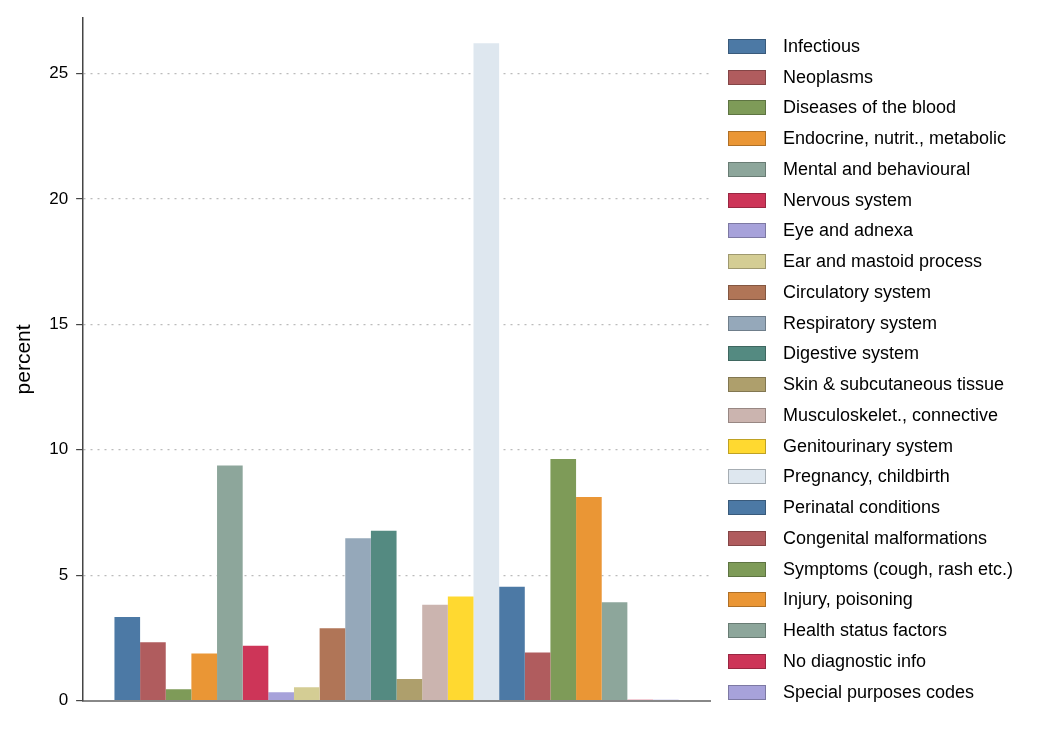 This screenshot has width=1063, height=729. What do you see at coordinates (848, 200) in the screenshot?
I see `legend-label: Nervous system` at bounding box center [848, 200].